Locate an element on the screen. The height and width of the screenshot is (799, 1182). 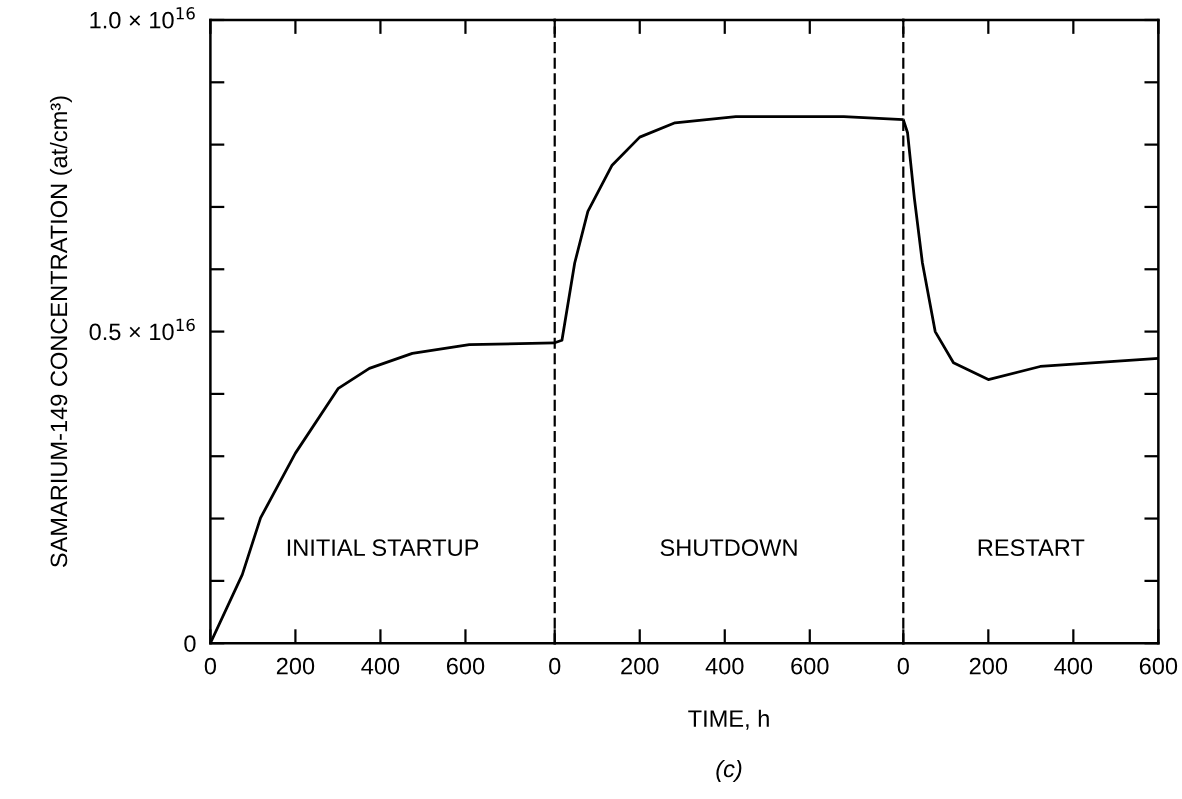
text: (c) is located at coordinates (729, 770).